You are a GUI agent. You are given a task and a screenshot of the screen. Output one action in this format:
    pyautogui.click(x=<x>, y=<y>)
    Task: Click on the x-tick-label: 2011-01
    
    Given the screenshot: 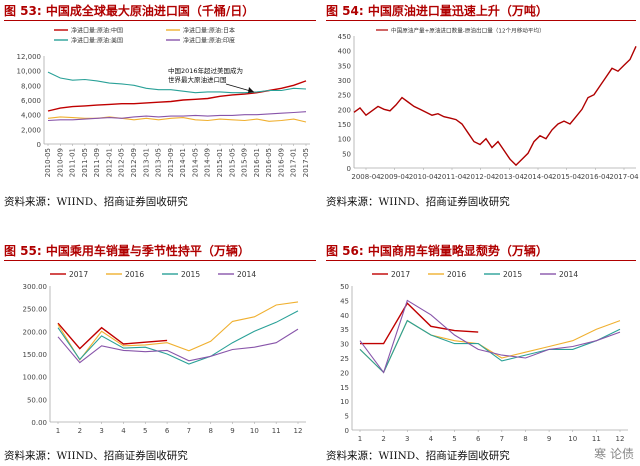 What is the action you would take?
    pyautogui.click(x=73, y=162)
    